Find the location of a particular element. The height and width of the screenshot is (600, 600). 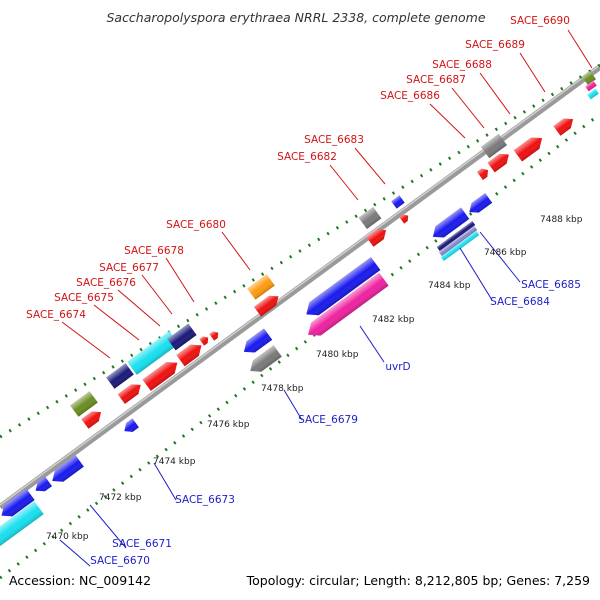

scale-label: 7484 kbp is located at coordinates (449, 286).